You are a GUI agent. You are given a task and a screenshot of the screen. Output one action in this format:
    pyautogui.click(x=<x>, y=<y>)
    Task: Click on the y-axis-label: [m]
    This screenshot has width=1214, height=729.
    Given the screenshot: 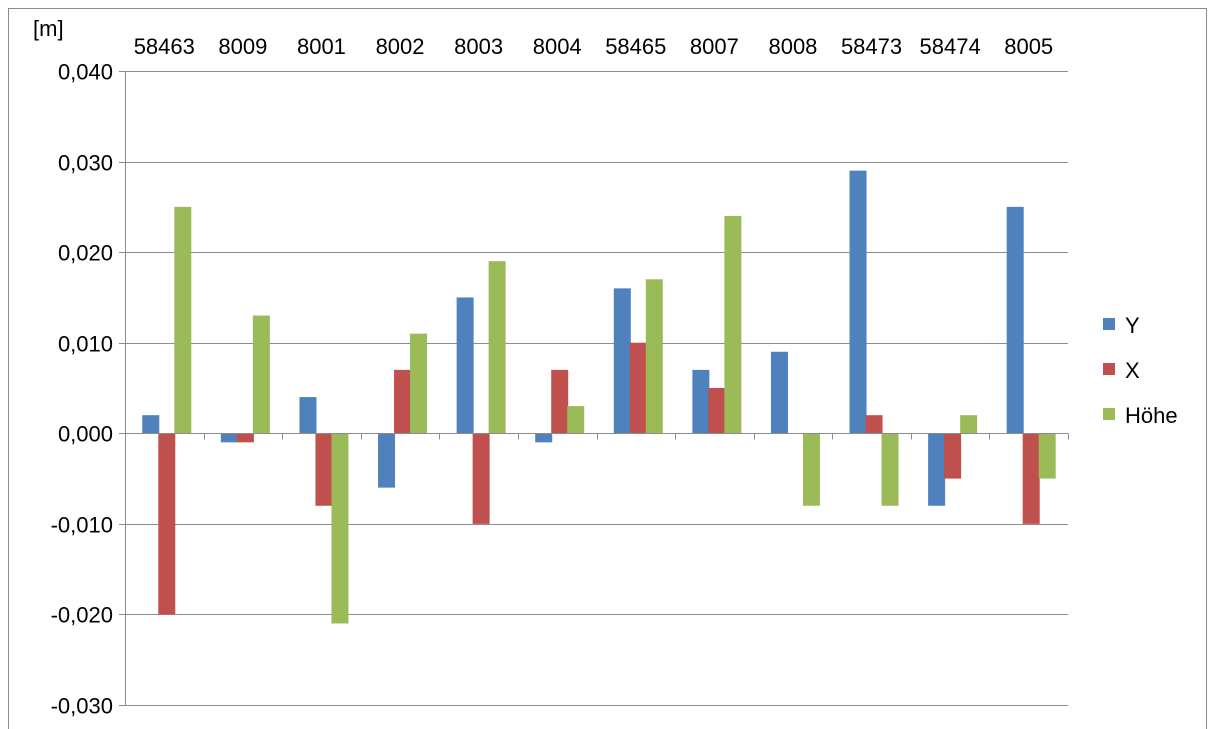 What is the action you would take?
    pyautogui.click(x=48, y=28)
    